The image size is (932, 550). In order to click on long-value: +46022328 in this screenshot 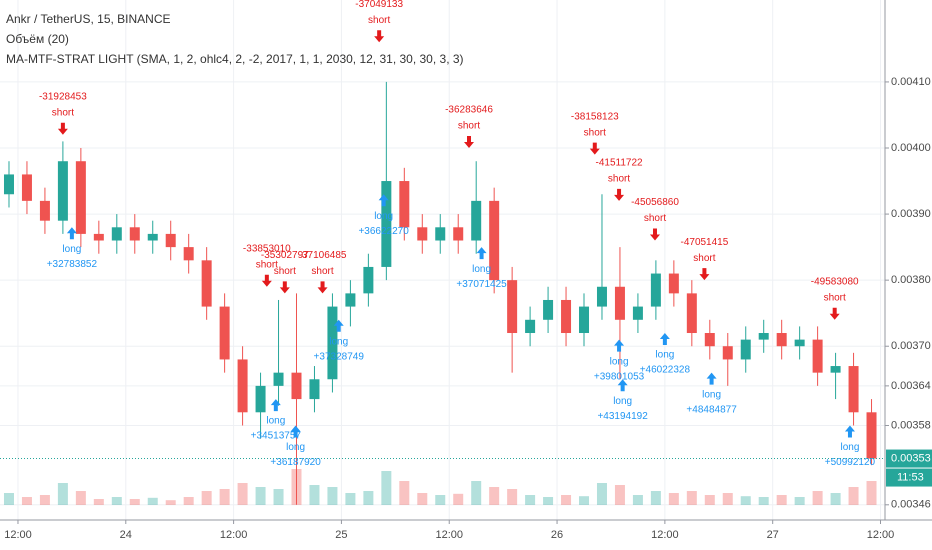, I will do `click(665, 370)`.